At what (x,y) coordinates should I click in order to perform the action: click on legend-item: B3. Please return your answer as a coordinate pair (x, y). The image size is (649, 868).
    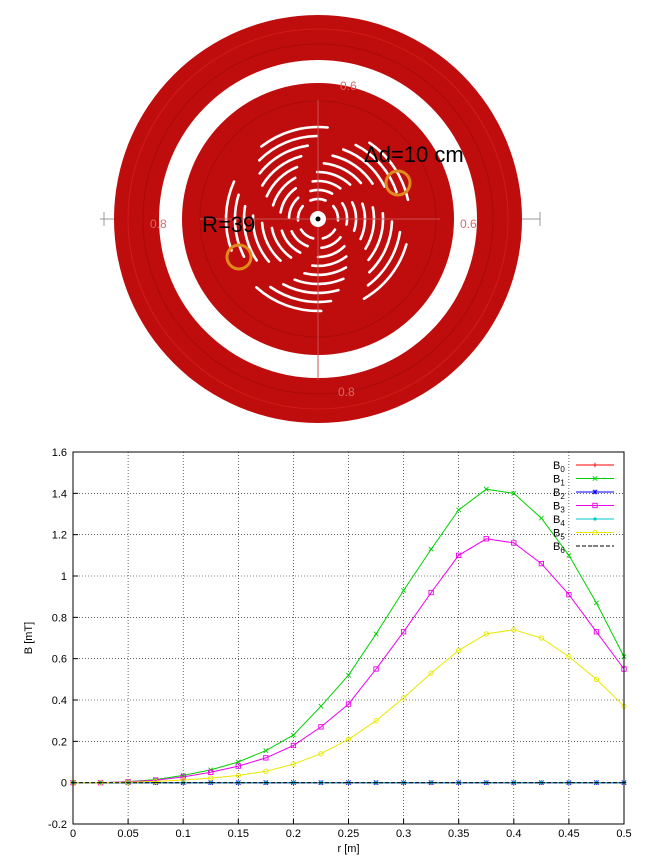
    Looking at the image, I should click on (583, 508).